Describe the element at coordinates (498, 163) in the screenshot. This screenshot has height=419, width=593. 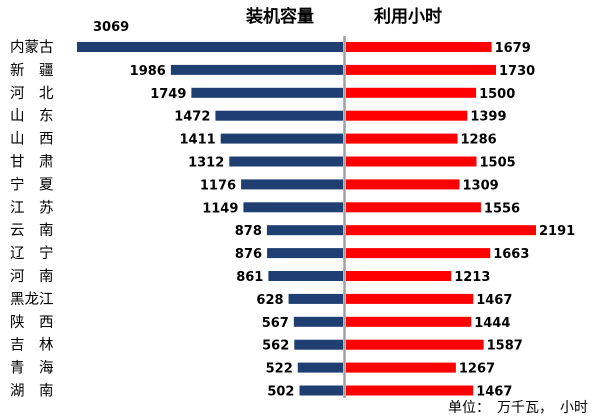
I see `hours-value-label: 1505` at that location.